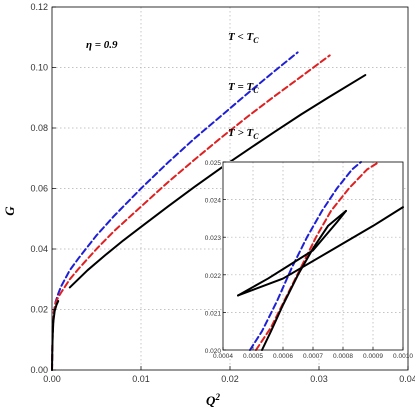  What do you see at coordinates (213, 201) in the screenshot?
I see `inset-y-tick-label: 0.024` at bounding box center [213, 201].